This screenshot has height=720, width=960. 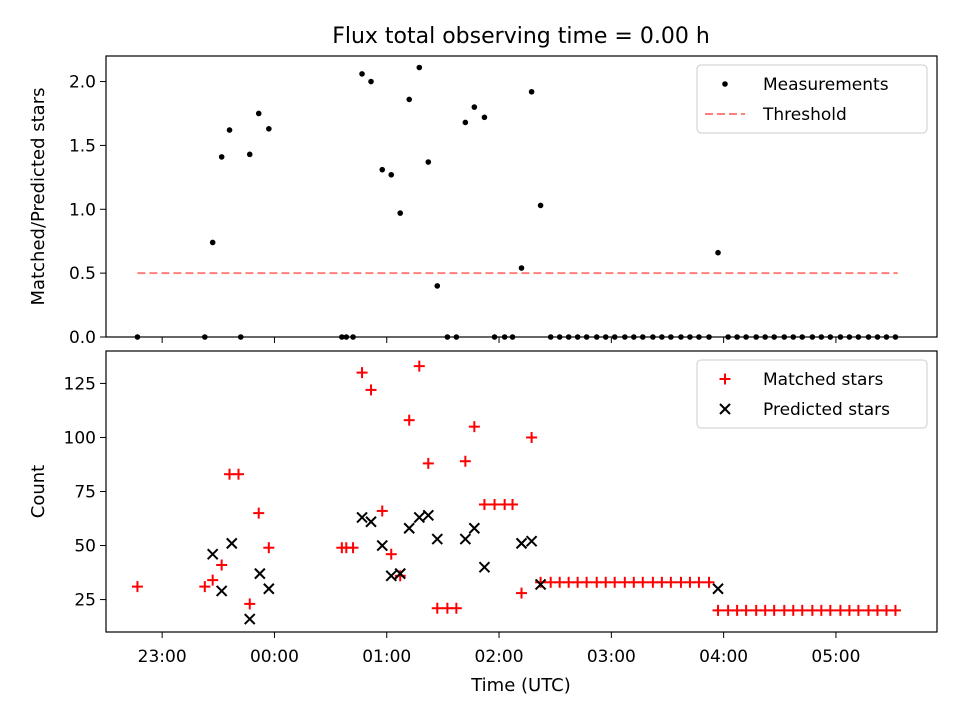 I want to click on legend-label: Measurements, so click(x=826, y=85).